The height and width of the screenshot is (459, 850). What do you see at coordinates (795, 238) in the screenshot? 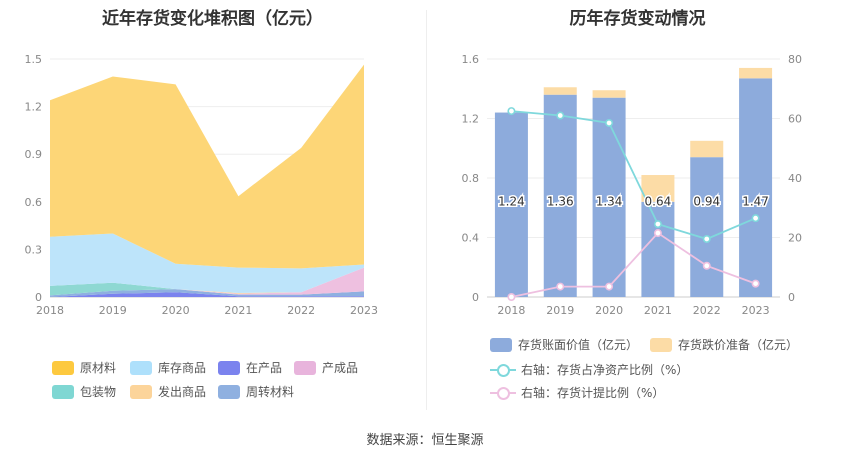
I see `y2-tick-label: 20` at bounding box center [795, 238].